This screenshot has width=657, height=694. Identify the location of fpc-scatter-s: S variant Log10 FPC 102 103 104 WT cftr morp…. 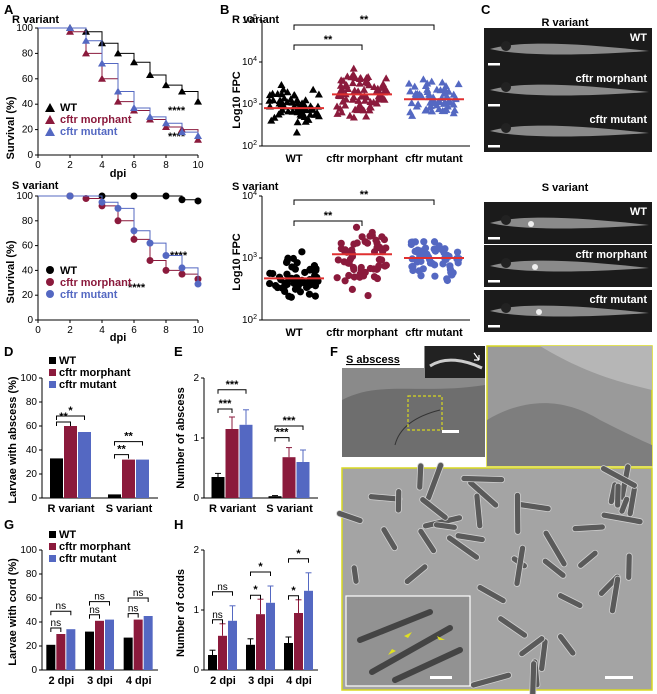
(350, 260).